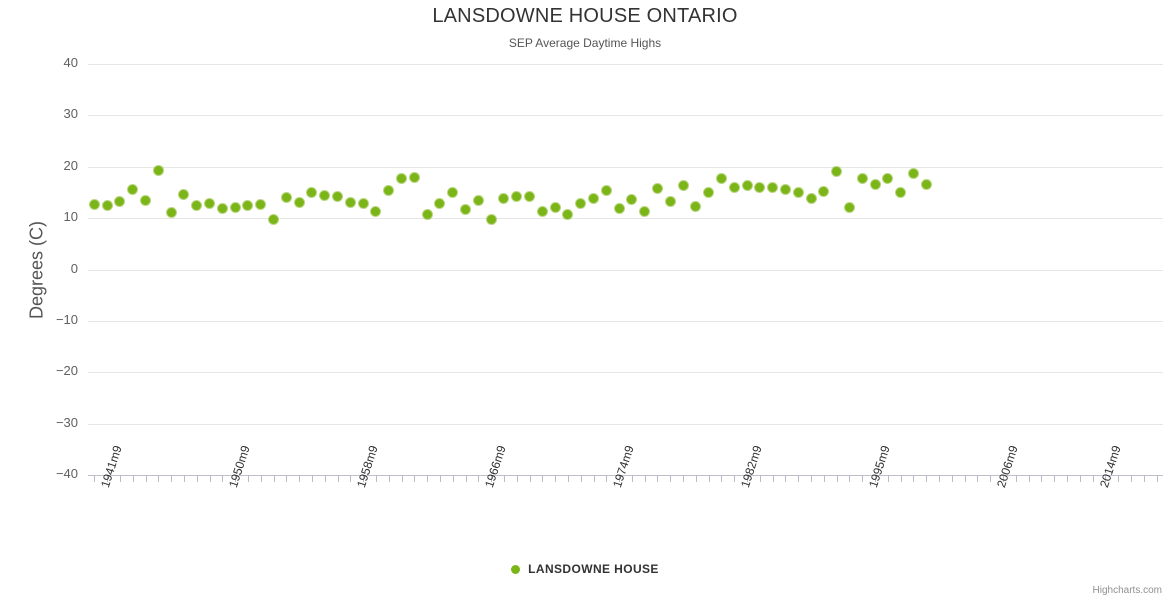 This screenshot has width=1170, height=600. What do you see at coordinates (625, 116) in the screenshot?
I see `gridline-y` at bounding box center [625, 116].